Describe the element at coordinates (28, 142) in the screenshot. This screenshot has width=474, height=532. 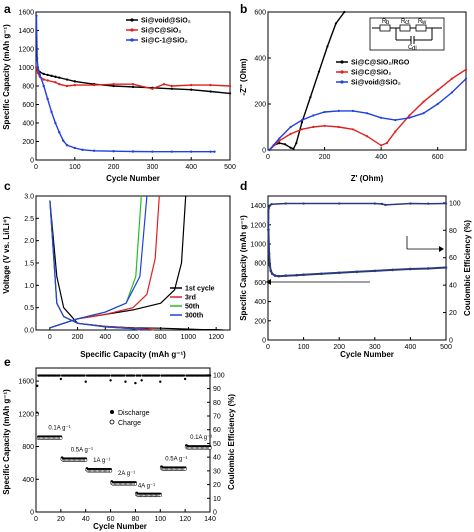
I see `panel-a-ytick-label-1: 200` at that location.